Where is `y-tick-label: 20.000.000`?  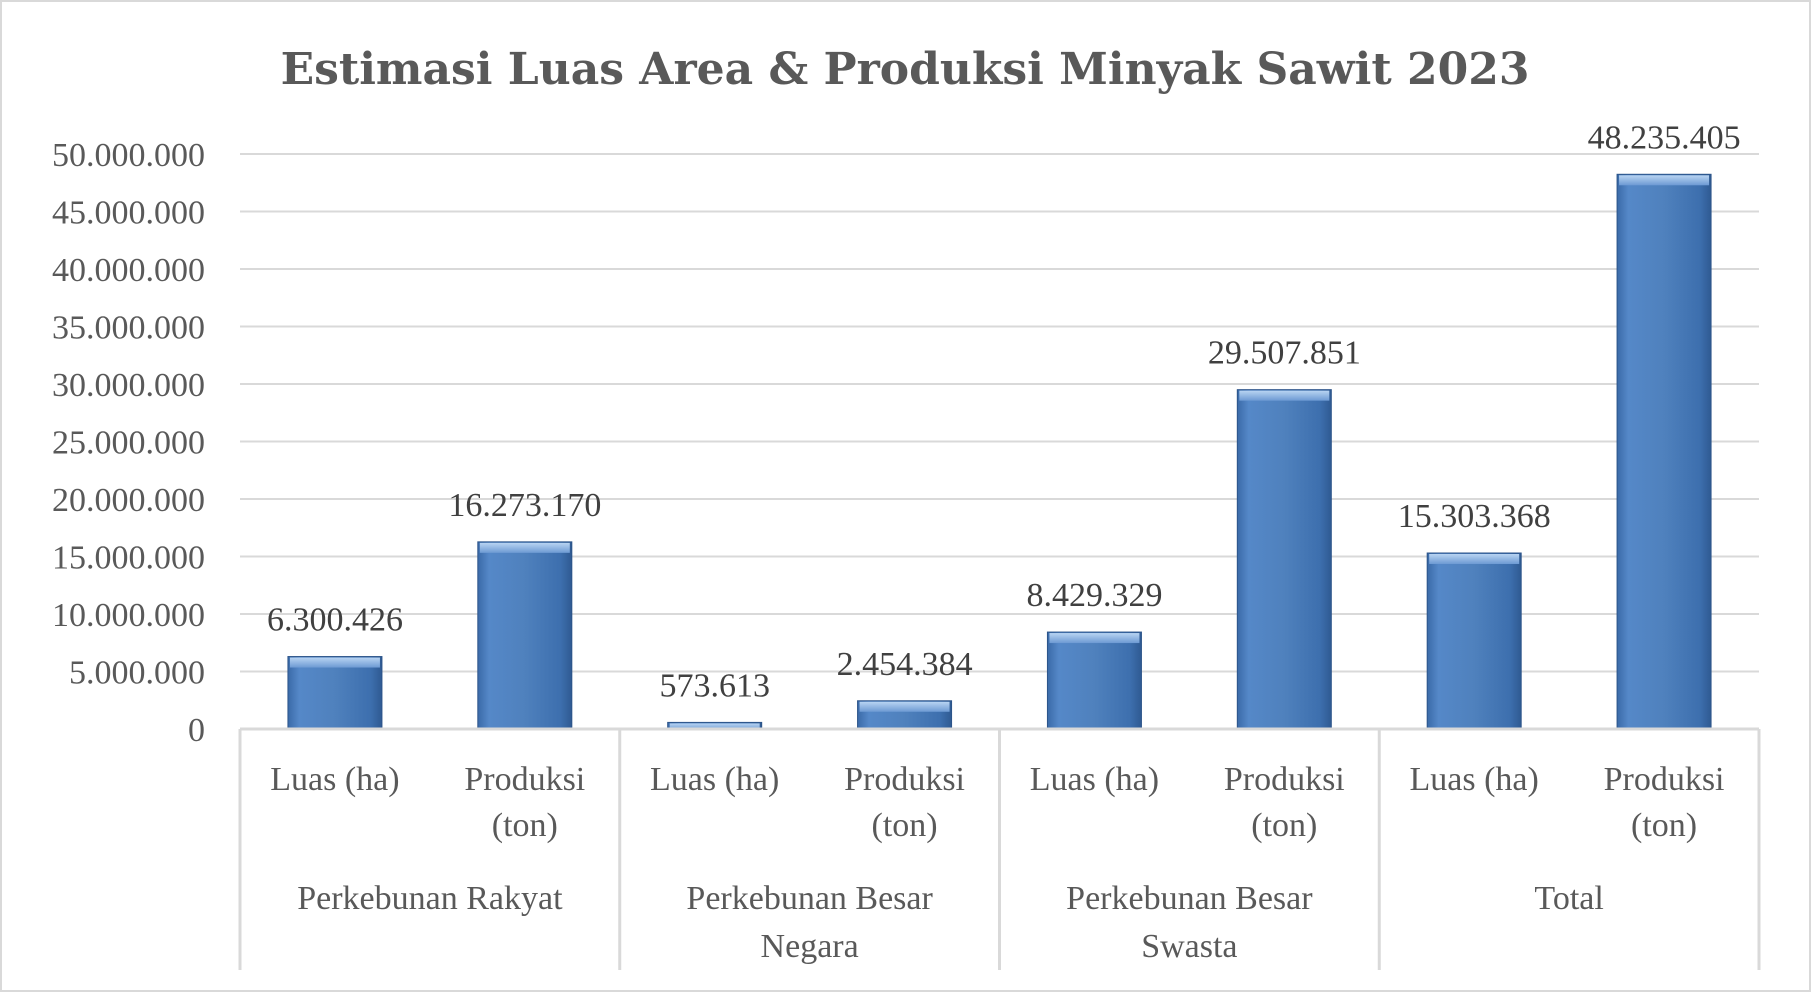
y-tick-label: 20.000.000 is located at coordinates (128, 500).